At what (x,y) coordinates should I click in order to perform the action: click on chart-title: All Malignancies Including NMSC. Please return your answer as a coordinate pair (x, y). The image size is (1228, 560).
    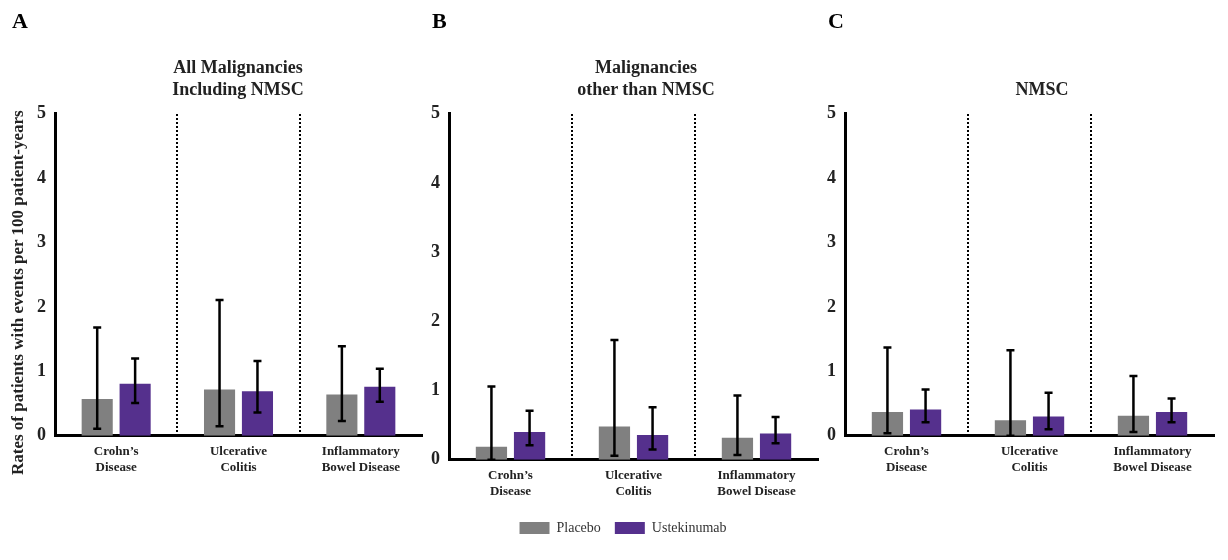
    Looking at the image, I should click on (238, 78).